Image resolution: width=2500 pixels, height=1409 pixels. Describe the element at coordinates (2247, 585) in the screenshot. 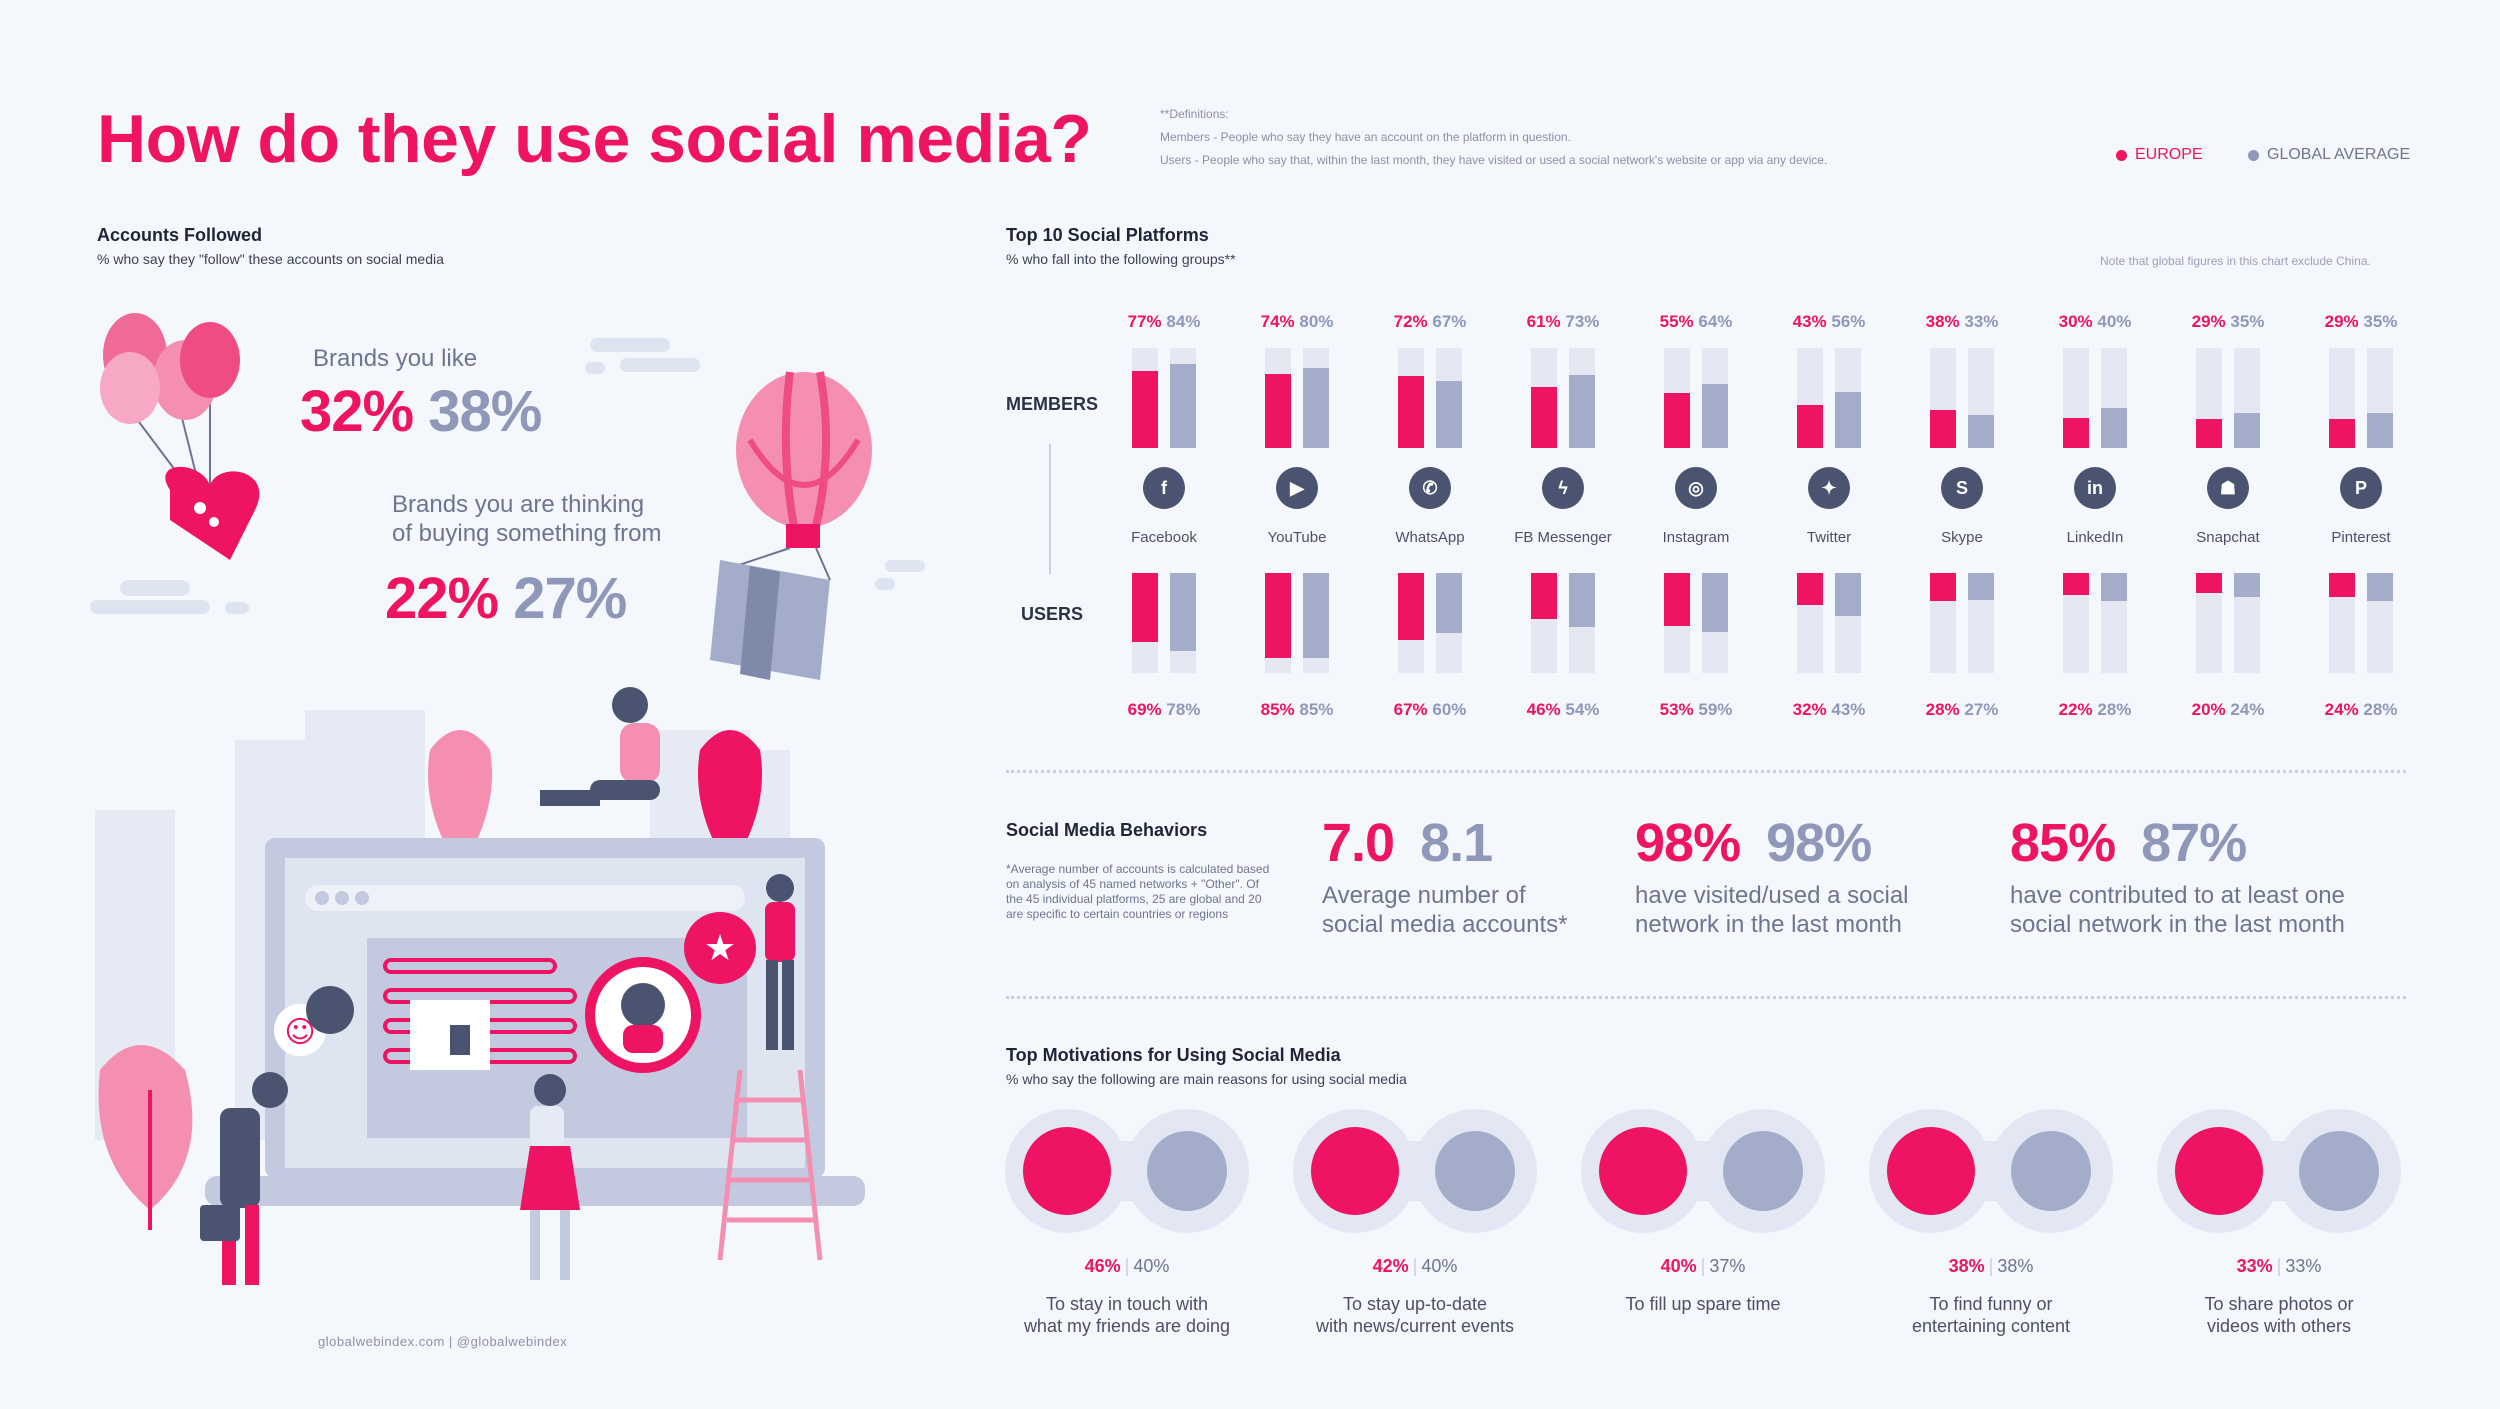

I see `users-bar-global-snapchat` at that location.